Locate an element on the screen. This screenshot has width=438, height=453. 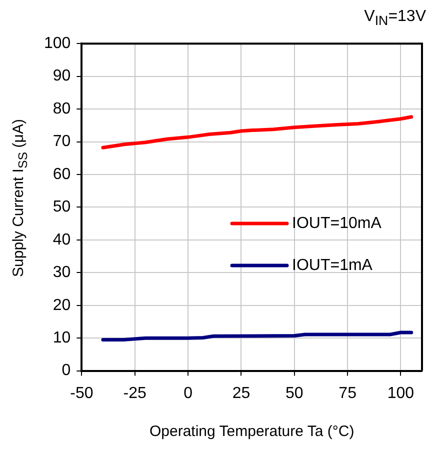
x-axis-title: Operating Temperature Ta (°C) is located at coordinates (251, 431).